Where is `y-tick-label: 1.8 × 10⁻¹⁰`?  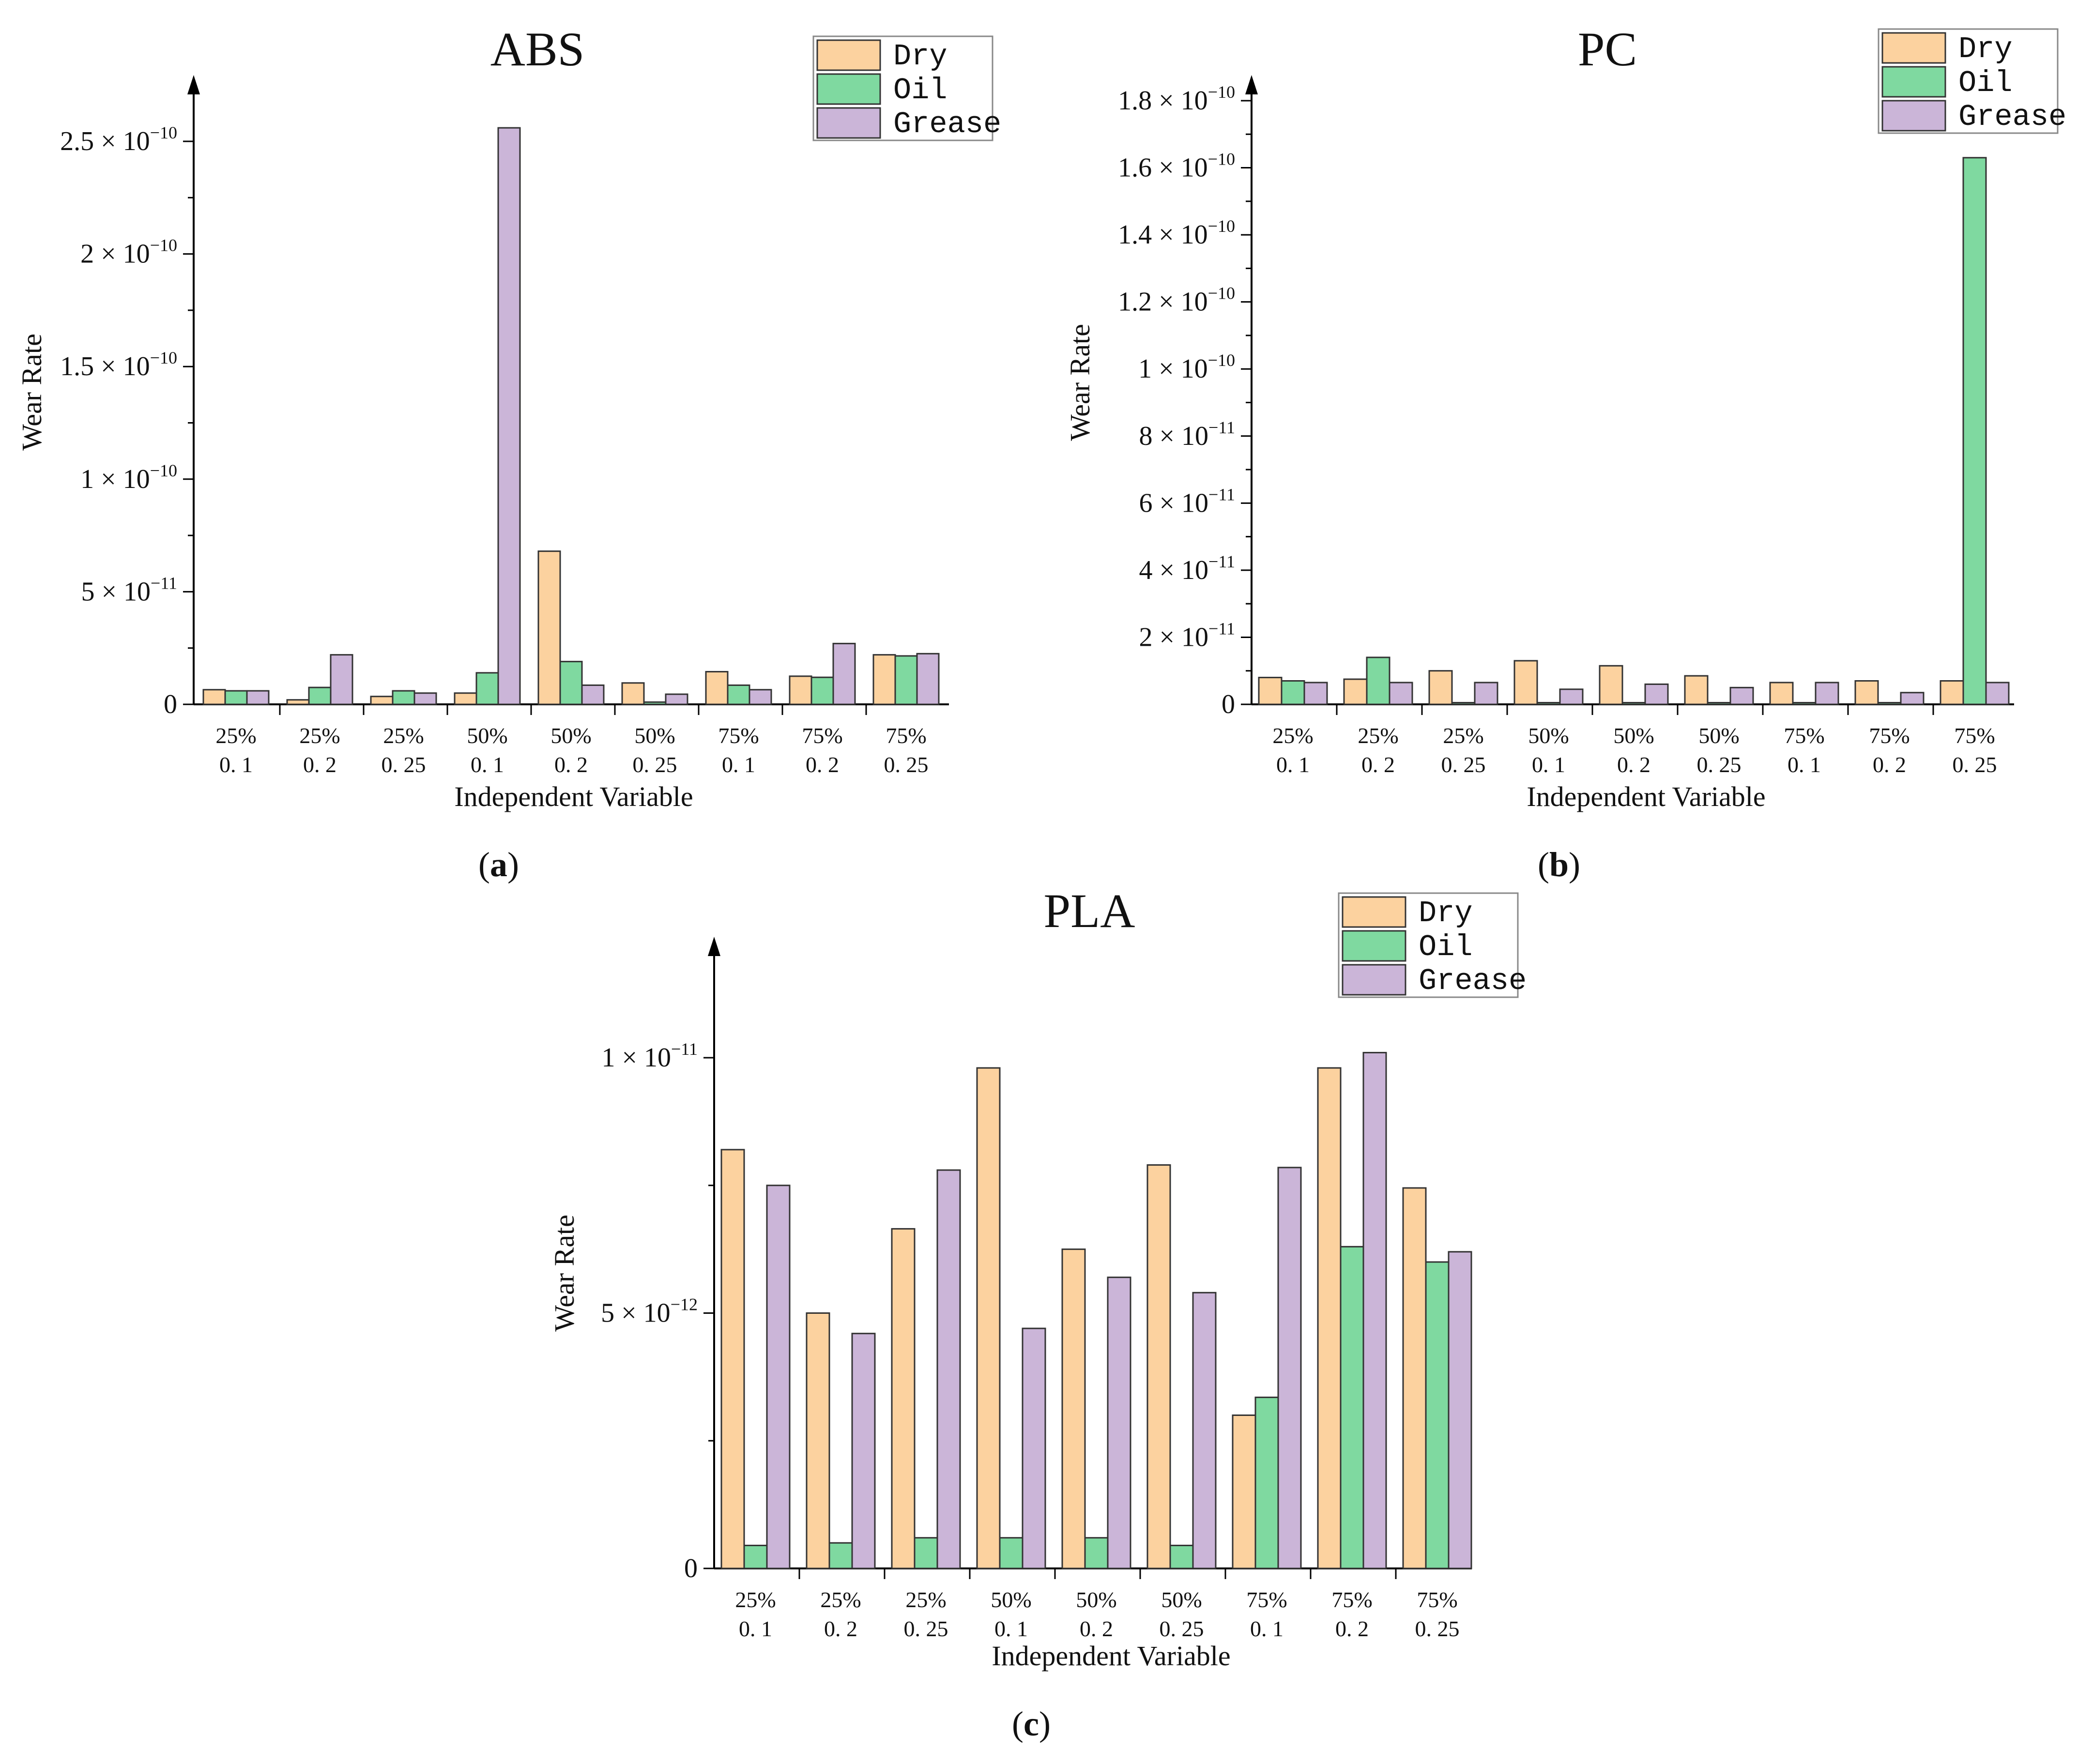 y-tick-label: 1.8 × 10⁻¹⁰ is located at coordinates (1177, 99).